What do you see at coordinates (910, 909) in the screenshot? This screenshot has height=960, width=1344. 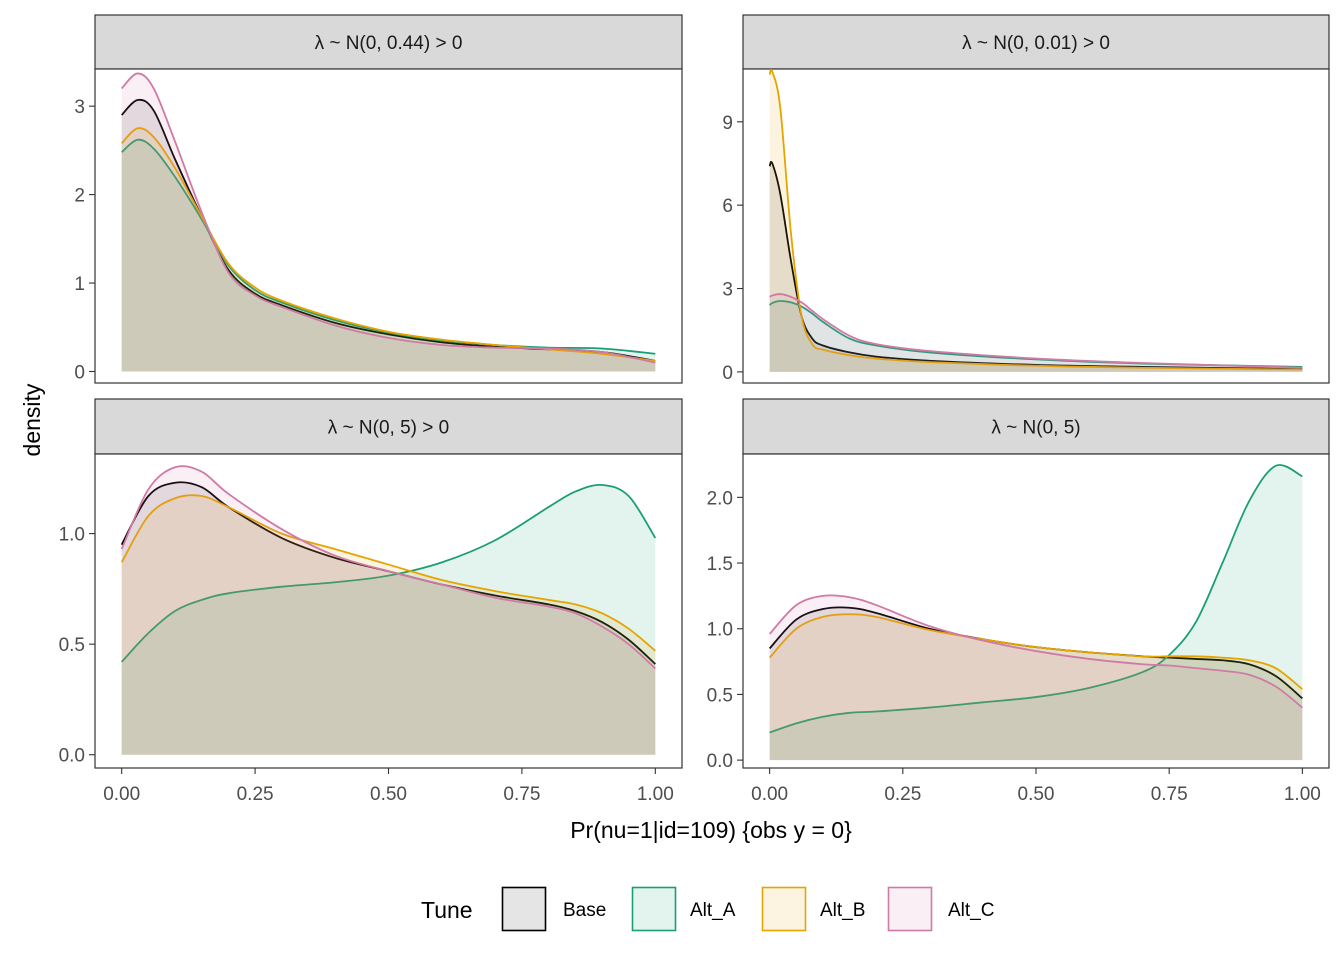 I see `legend-key-alt-c` at bounding box center [910, 909].